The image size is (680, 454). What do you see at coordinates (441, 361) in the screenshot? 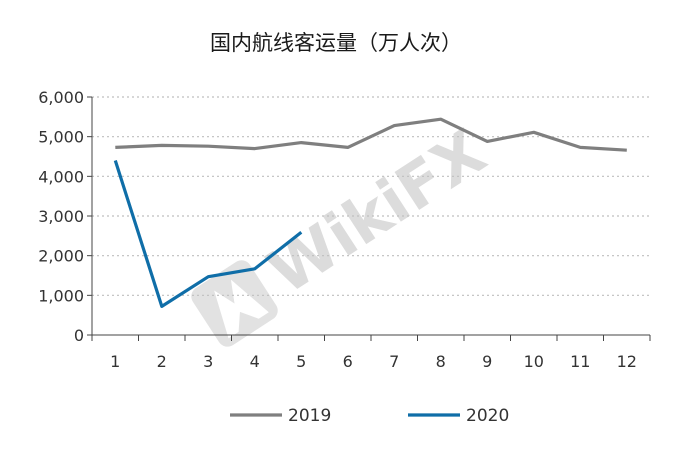
I see `x-tick-label: 8` at bounding box center [441, 361].